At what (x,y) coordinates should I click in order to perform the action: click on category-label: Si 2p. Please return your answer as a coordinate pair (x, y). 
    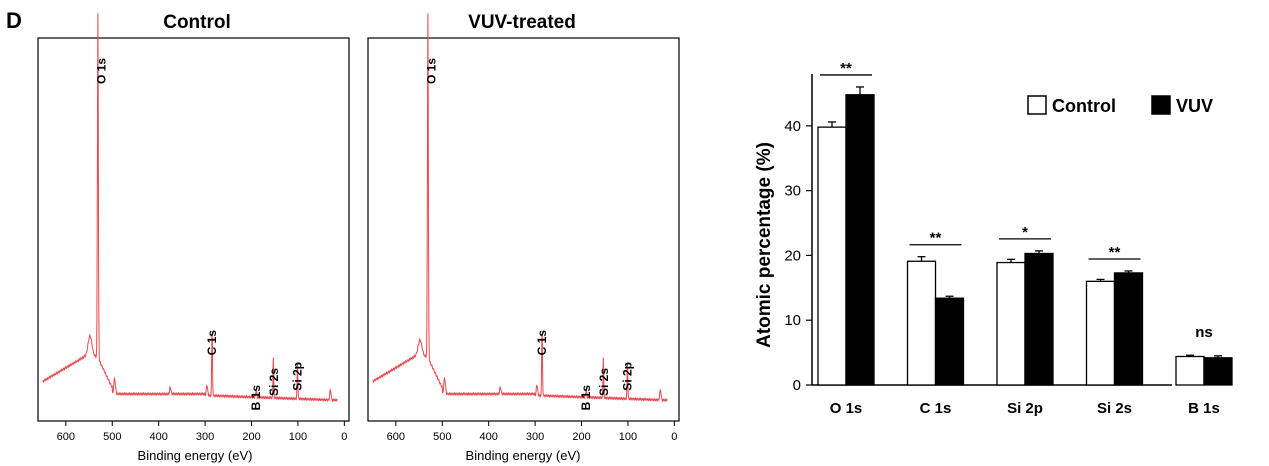
    Looking at the image, I should click on (1025, 408).